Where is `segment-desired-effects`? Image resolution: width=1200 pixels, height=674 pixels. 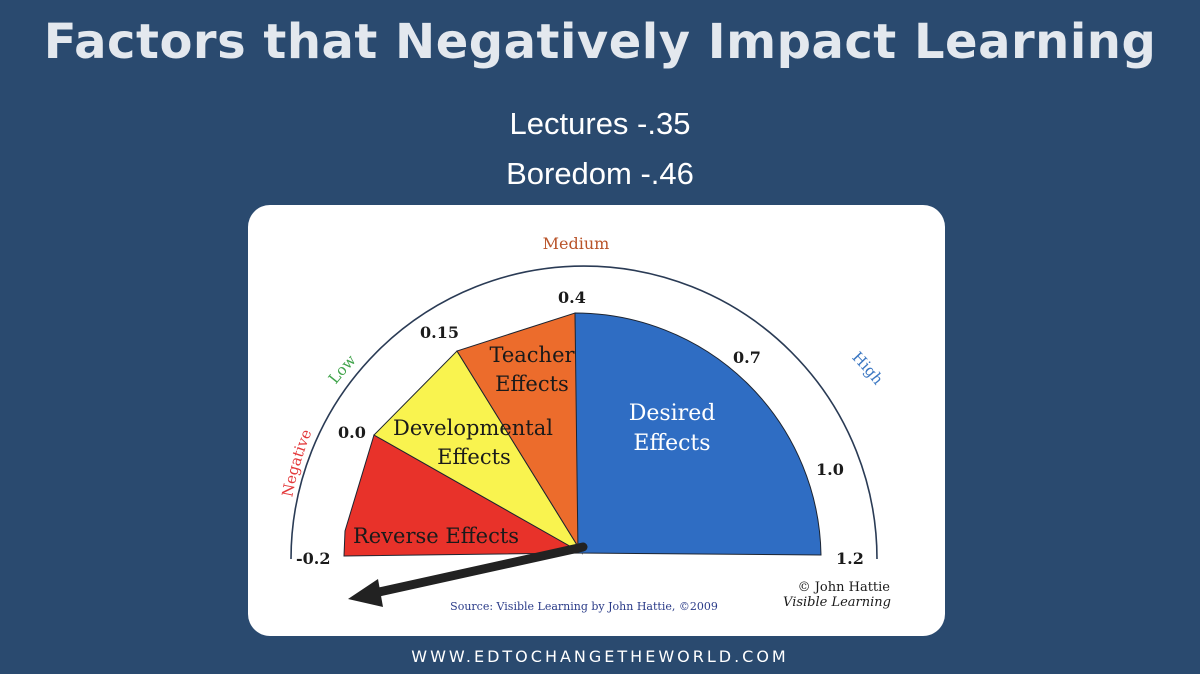 segment-desired-effects is located at coordinates (698, 434).